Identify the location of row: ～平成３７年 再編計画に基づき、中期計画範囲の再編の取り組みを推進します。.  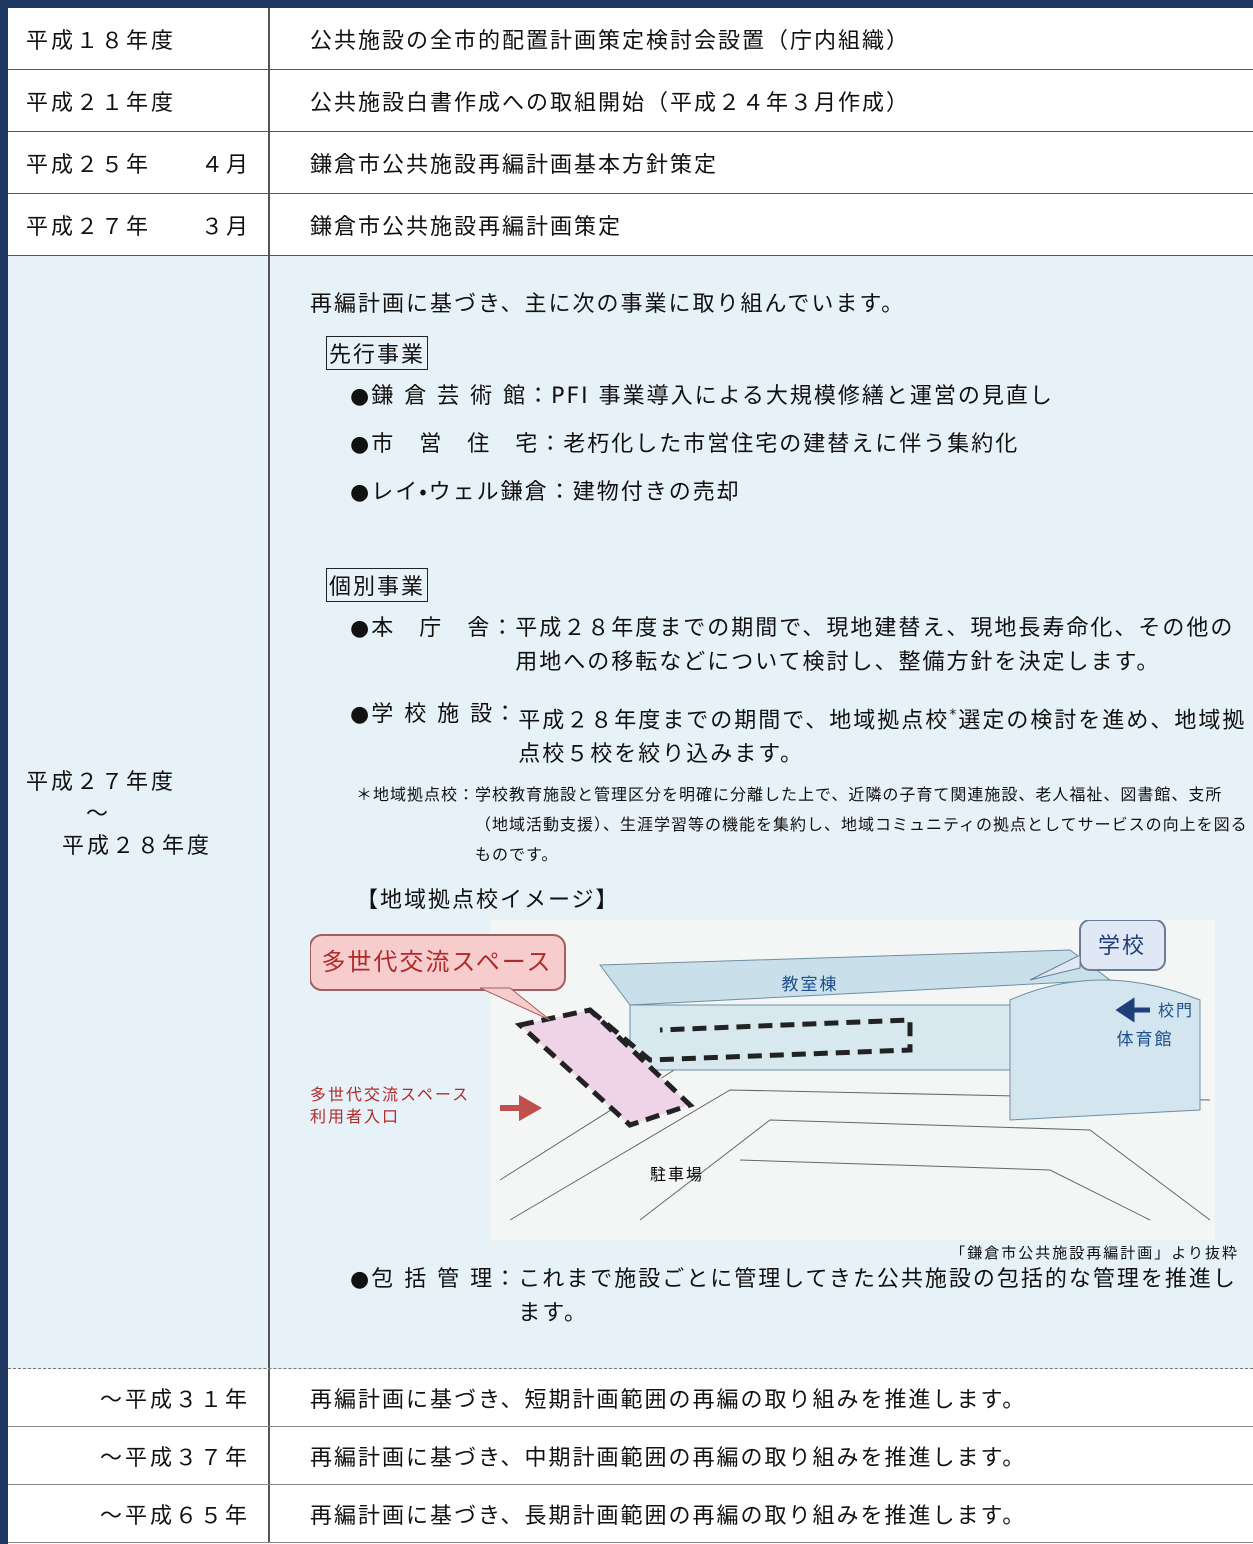
(630, 1456).